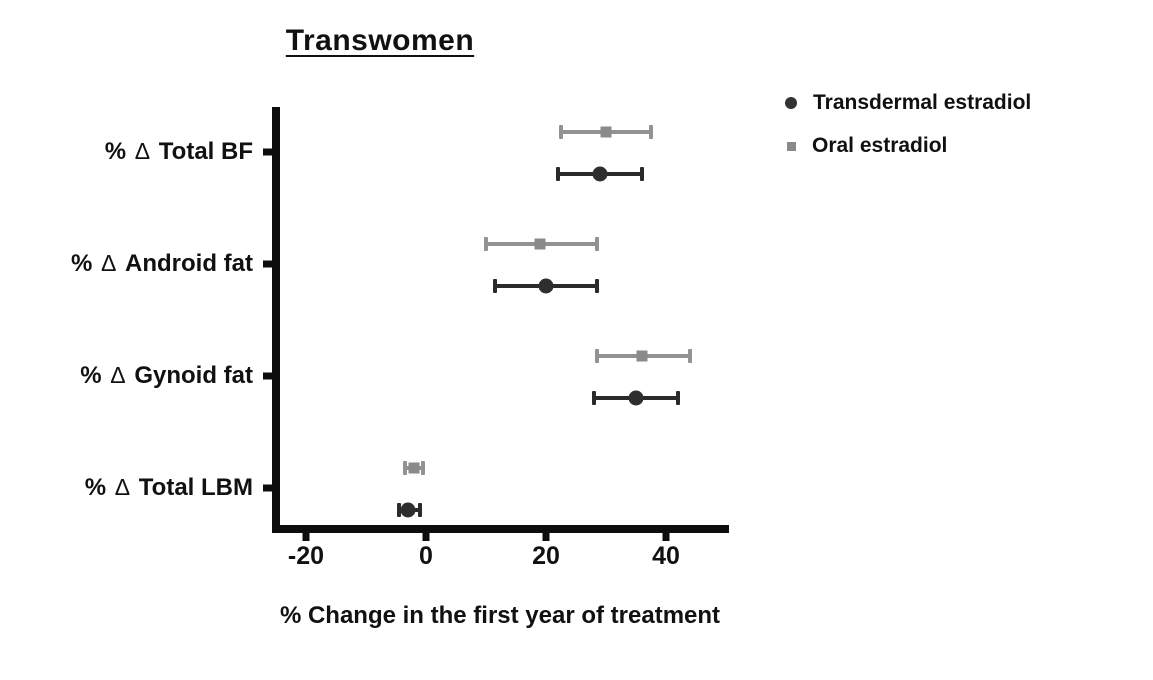 Image resolution: width=1153 pixels, height=680 pixels. What do you see at coordinates (500, 529) in the screenshot?
I see `x-axis-line` at bounding box center [500, 529].